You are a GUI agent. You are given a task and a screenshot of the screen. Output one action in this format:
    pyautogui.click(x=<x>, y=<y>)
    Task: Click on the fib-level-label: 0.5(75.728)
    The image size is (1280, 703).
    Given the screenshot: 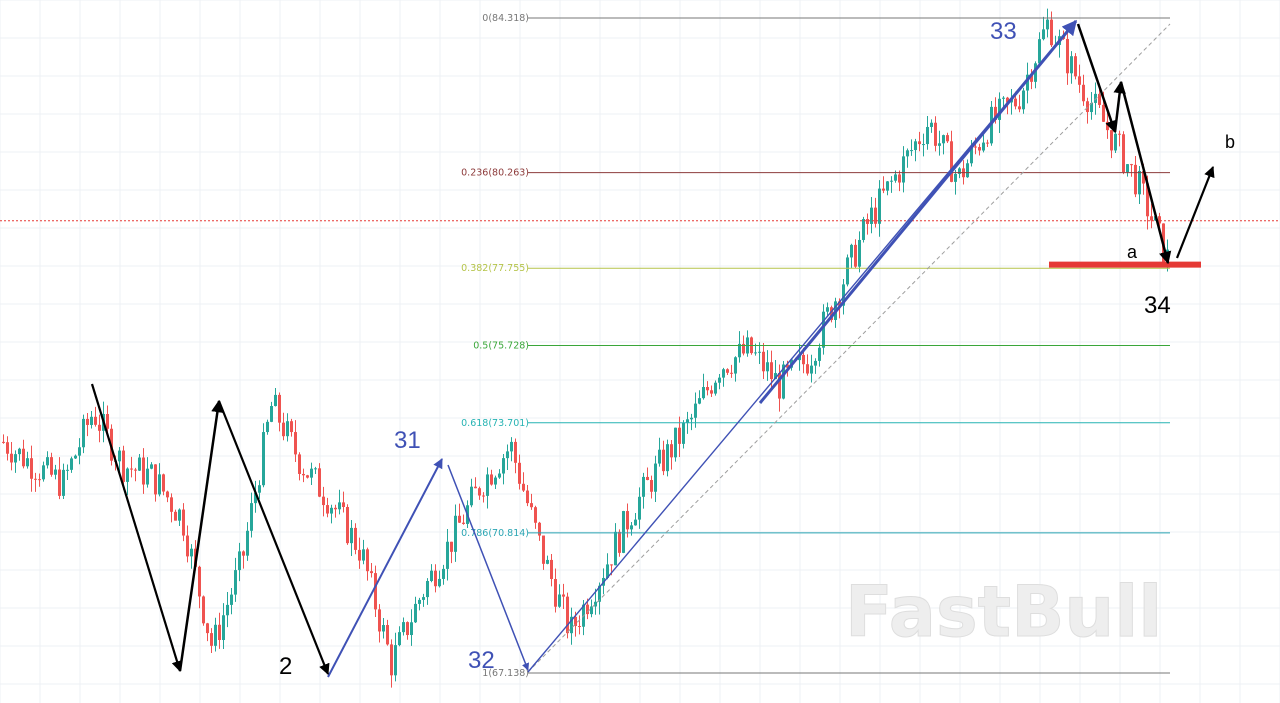 What is the action you would take?
    pyautogui.click(x=501, y=346)
    